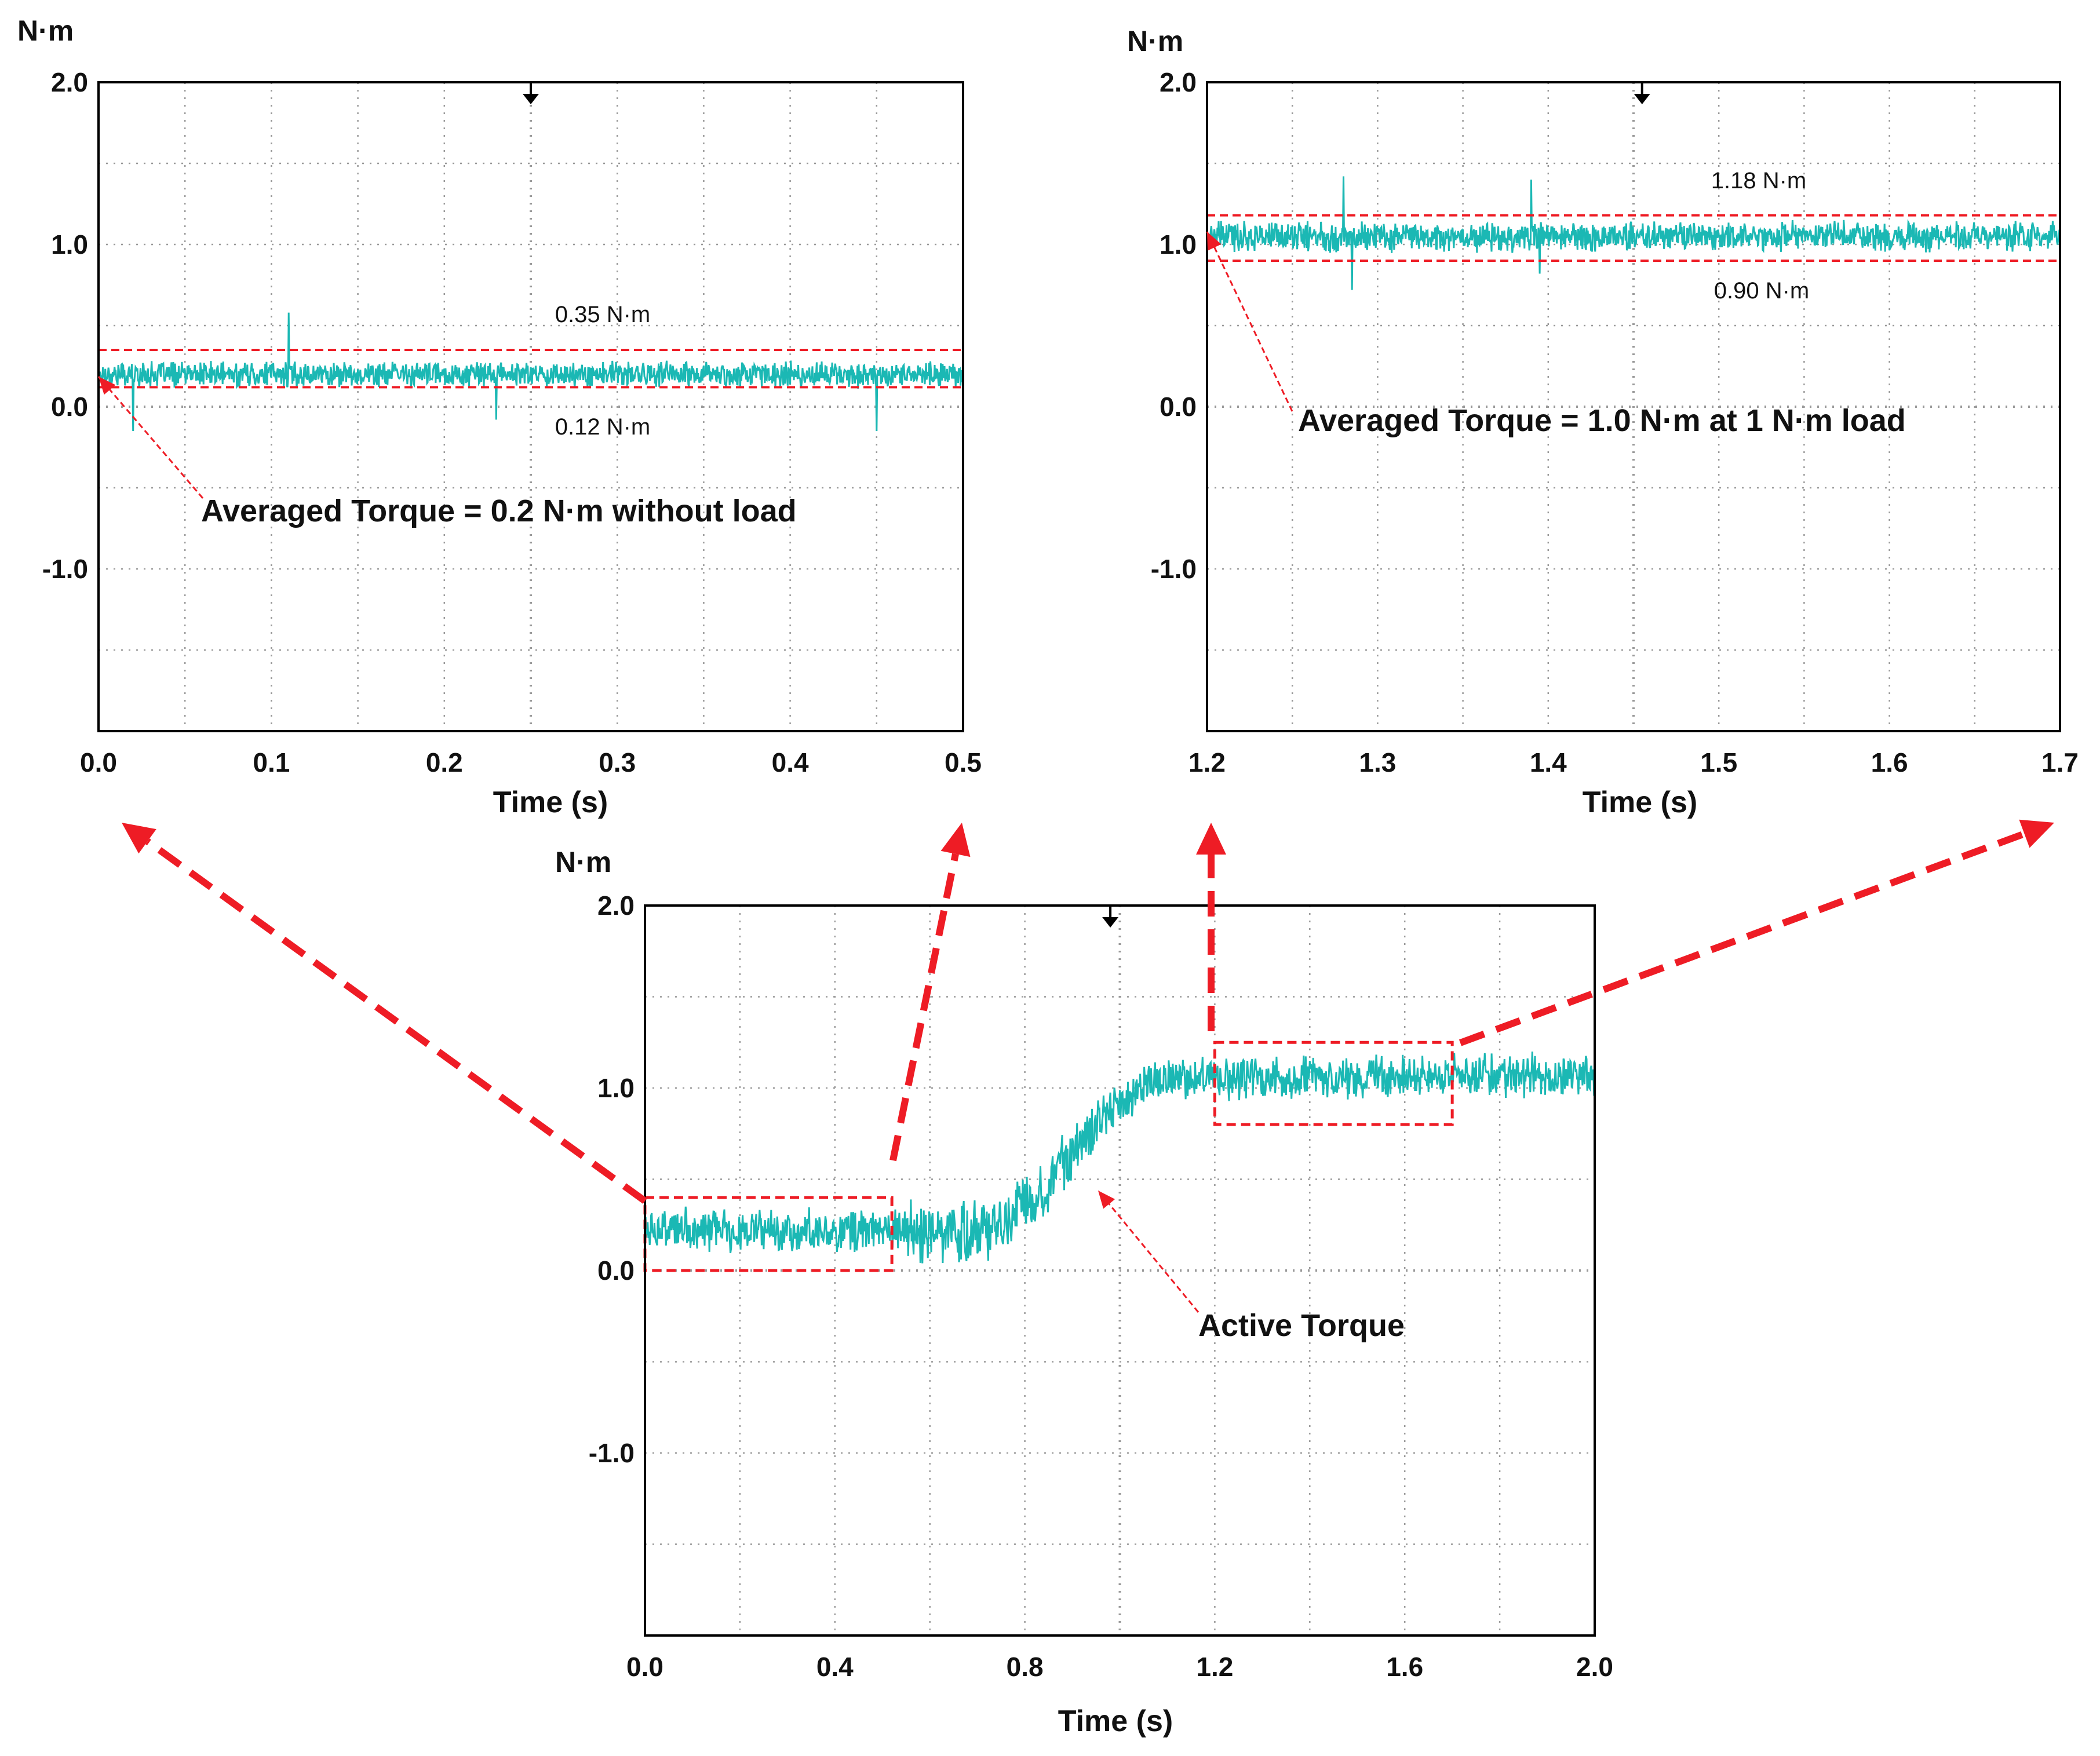 The width and height of the screenshot is (2100, 1756). Describe the element at coordinates (1548, 762) in the screenshot. I see `x-tick-label: 1.4` at that location.